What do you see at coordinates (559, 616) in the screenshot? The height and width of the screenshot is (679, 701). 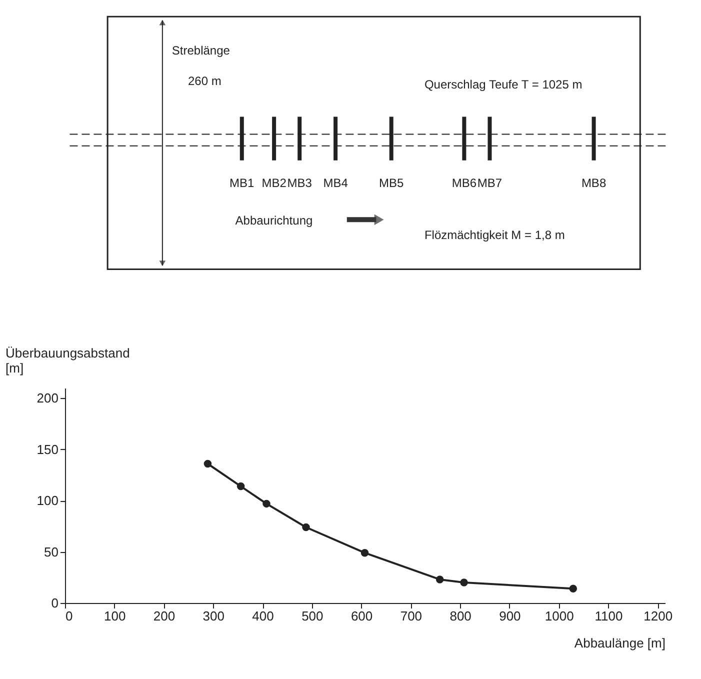 I see `x-tick-label: 1000` at bounding box center [559, 616].